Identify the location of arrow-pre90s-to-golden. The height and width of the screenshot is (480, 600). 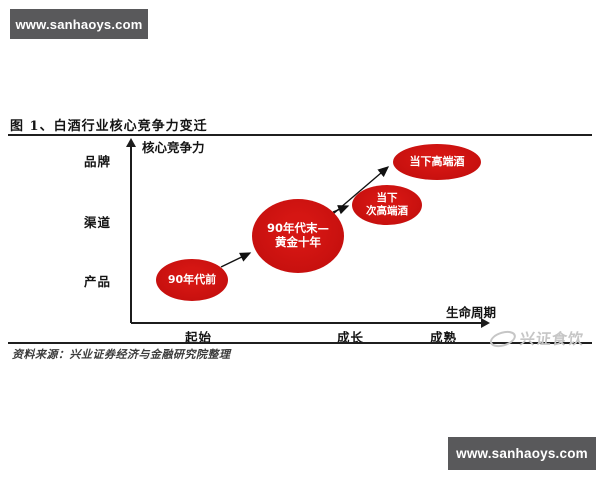
(236, 260).